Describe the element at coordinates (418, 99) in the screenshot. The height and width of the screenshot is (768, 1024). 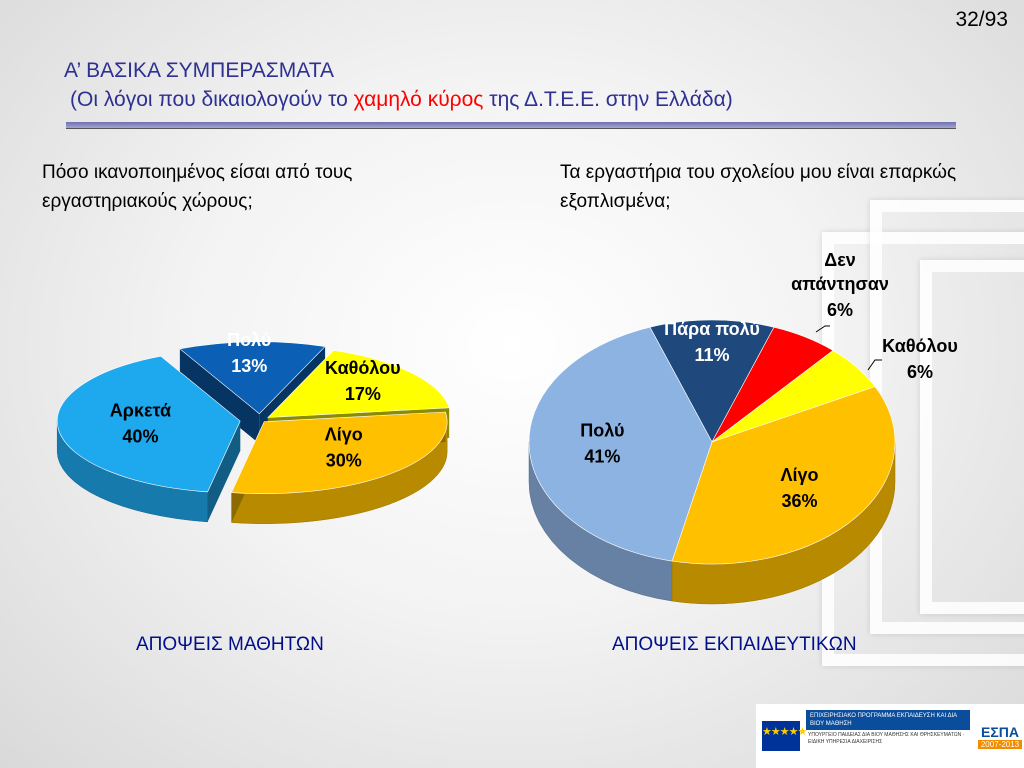
I see `title-highlight: χαμηλό κύρος` at that location.